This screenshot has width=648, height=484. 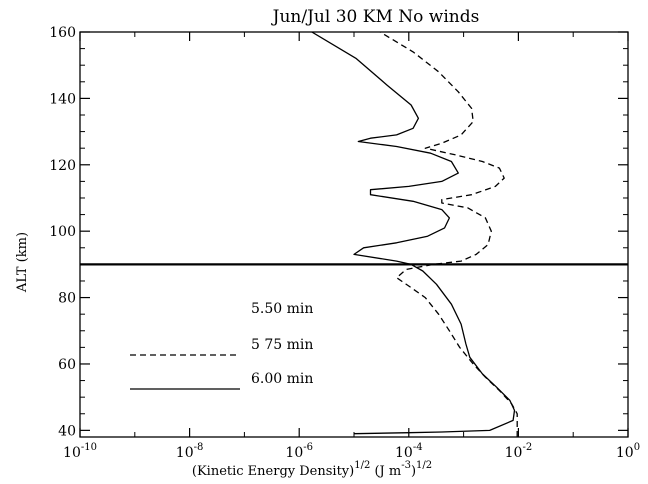 What do you see at coordinates (62, 232) in the screenshot?
I see `y-tick-label-3: 100` at bounding box center [62, 232].